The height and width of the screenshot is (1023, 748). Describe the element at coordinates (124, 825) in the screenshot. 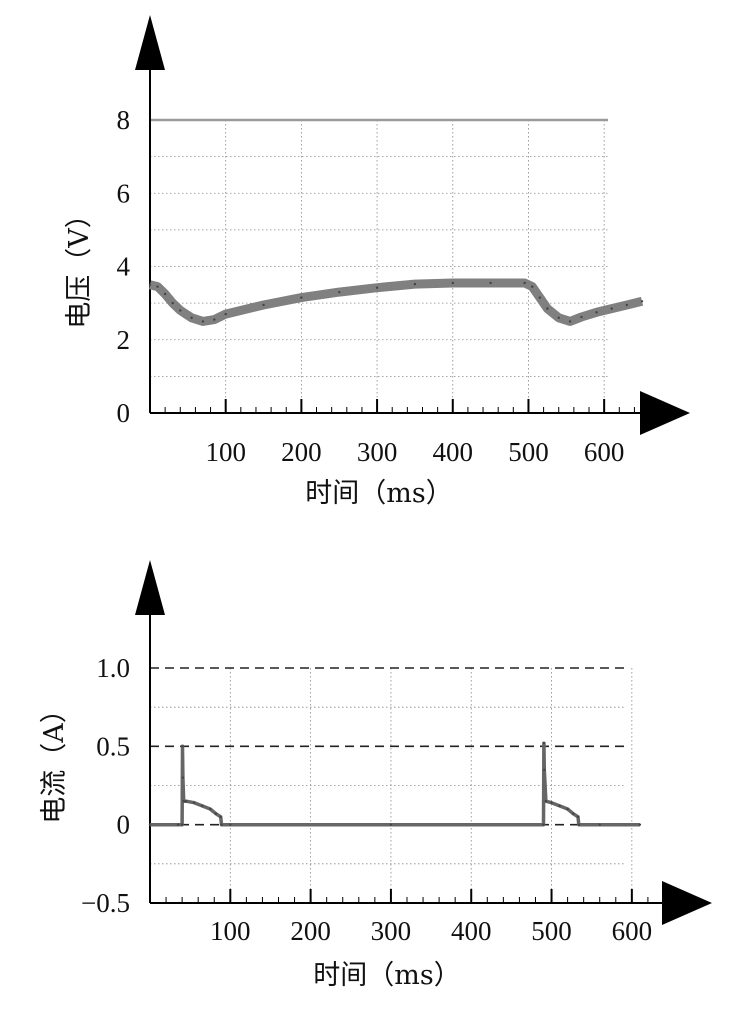

I see `y-tick-label-1: 0` at that location.